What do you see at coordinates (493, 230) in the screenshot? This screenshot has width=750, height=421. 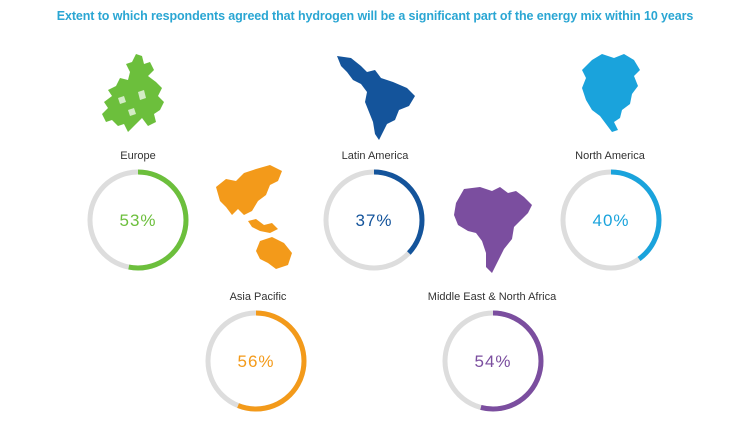 I see `middle-east-africa-map-icon` at bounding box center [493, 230].